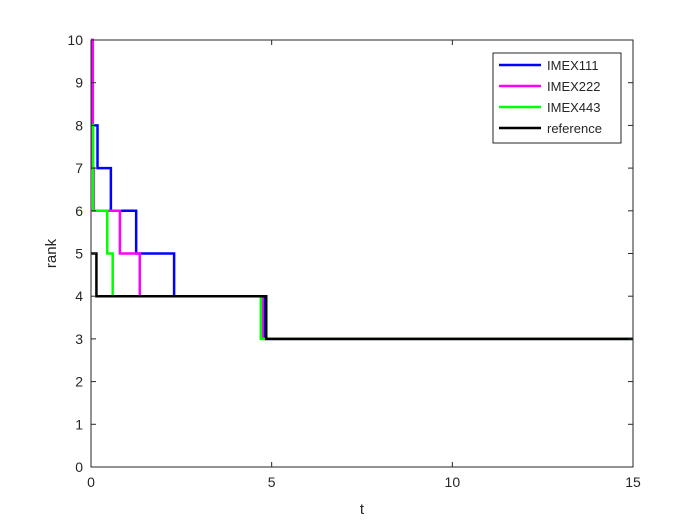  What do you see at coordinates (79, 296) in the screenshot?
I see `y-tick-label: 4` at bounding box center [79, 296].